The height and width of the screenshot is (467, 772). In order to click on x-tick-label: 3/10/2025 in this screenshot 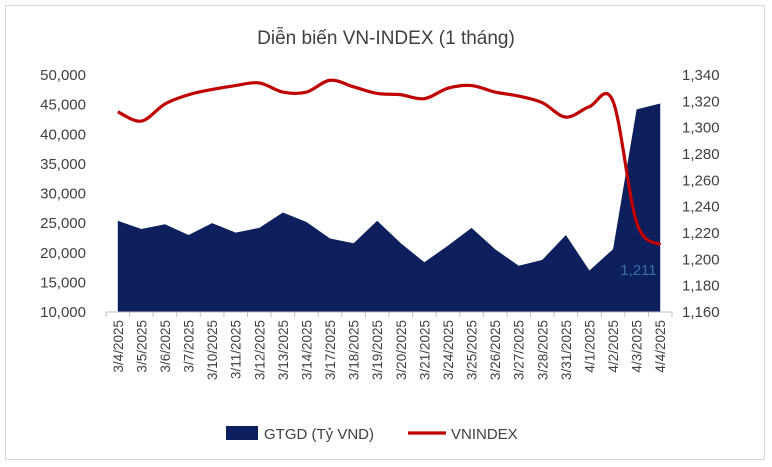, I will do `click(212, 350)`.